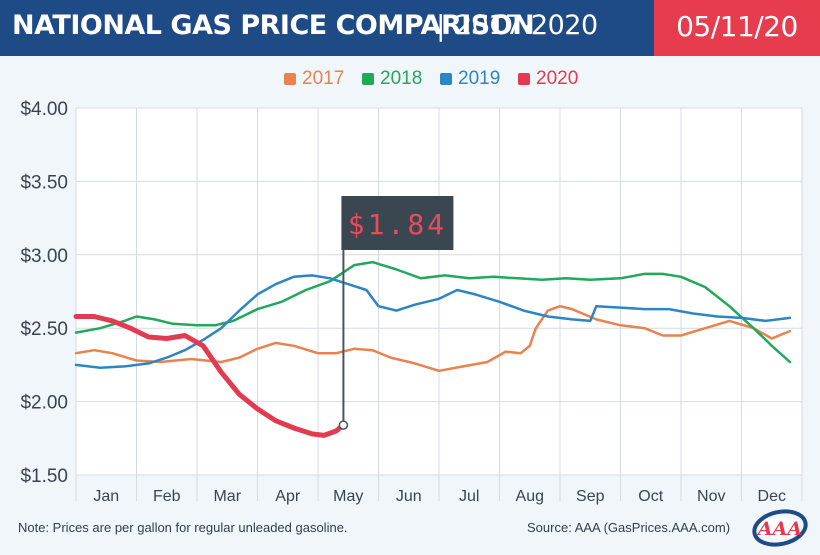 This screenshot has width=820, height=555. I want to click on y-tick-label: $2.00, so click(44, 403).